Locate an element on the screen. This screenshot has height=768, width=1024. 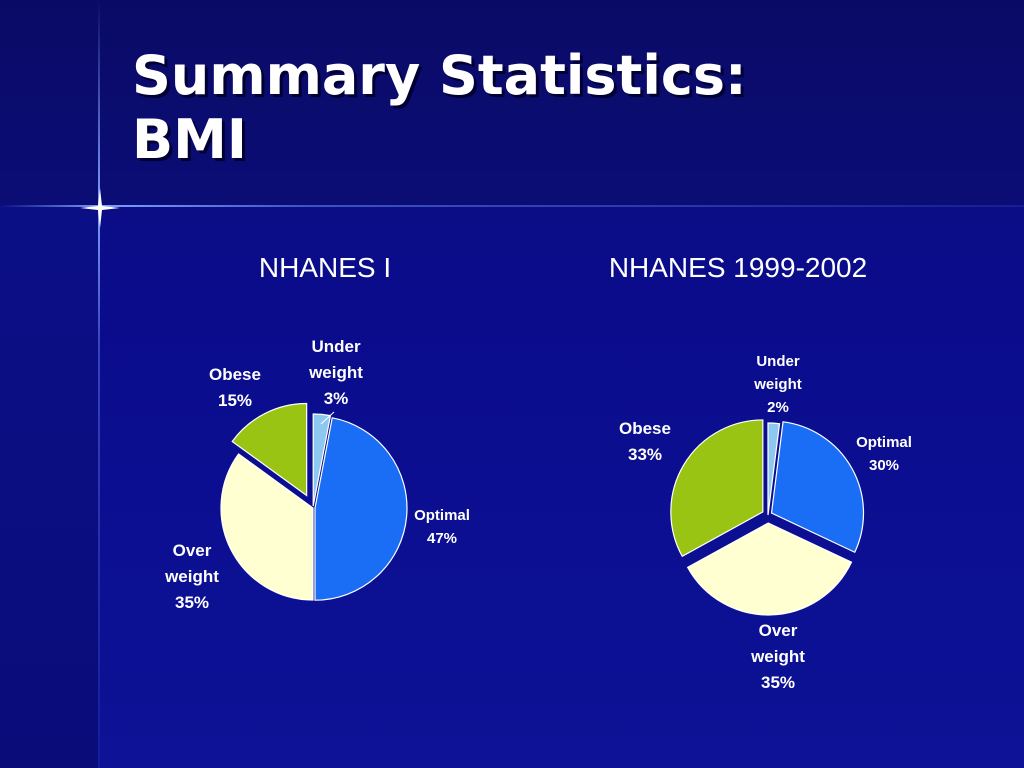
sparkle-icon is located at coordinates (100, 208).